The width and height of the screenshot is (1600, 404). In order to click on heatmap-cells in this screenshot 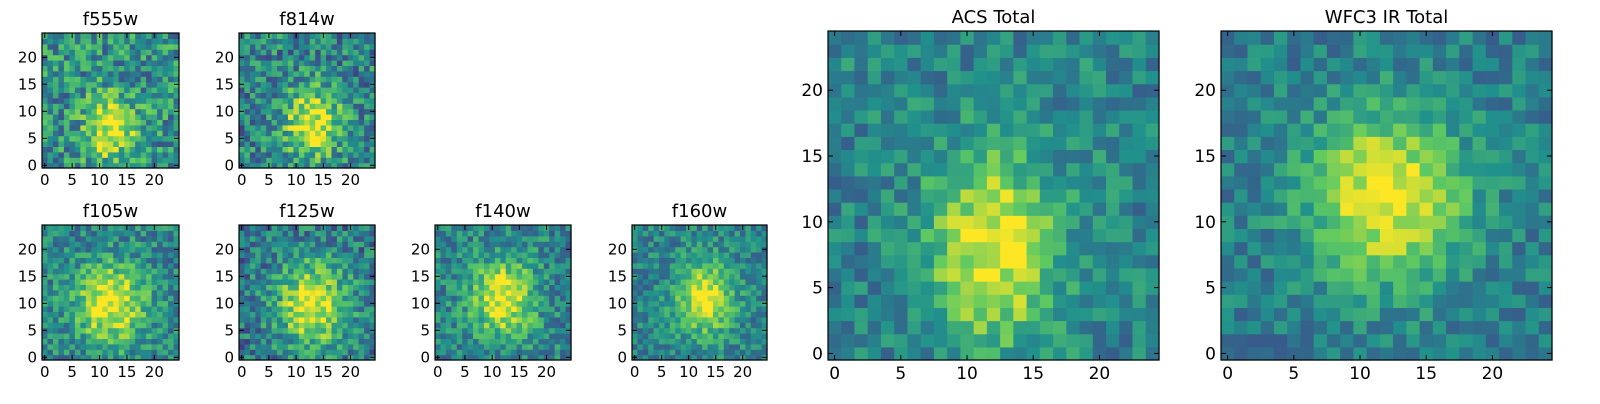, I will do `click(700, 293)`.